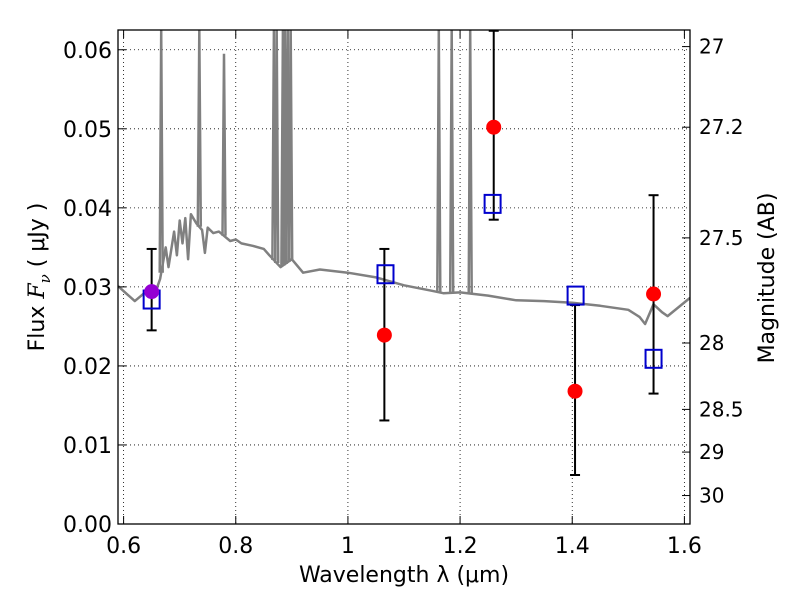  I want to click on y-tick-label: 0.04, so click(87, 209).